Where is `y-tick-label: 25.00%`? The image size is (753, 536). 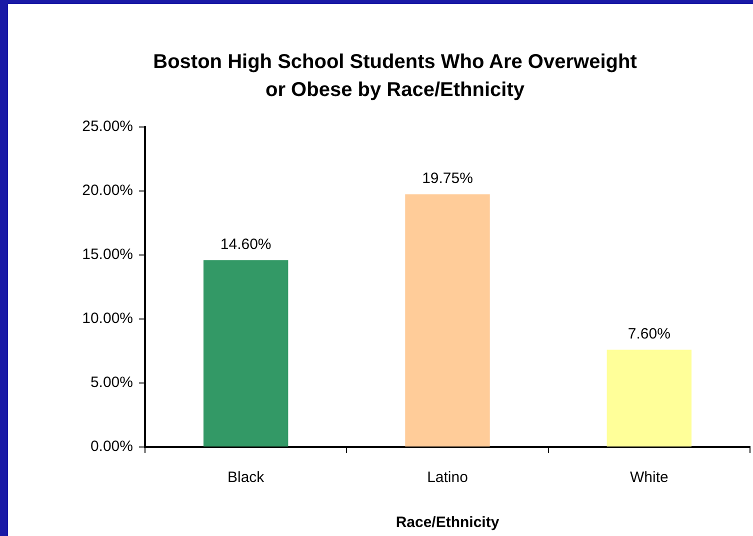
y-tick-label: 25.00% is located at coordinates (107, 127).